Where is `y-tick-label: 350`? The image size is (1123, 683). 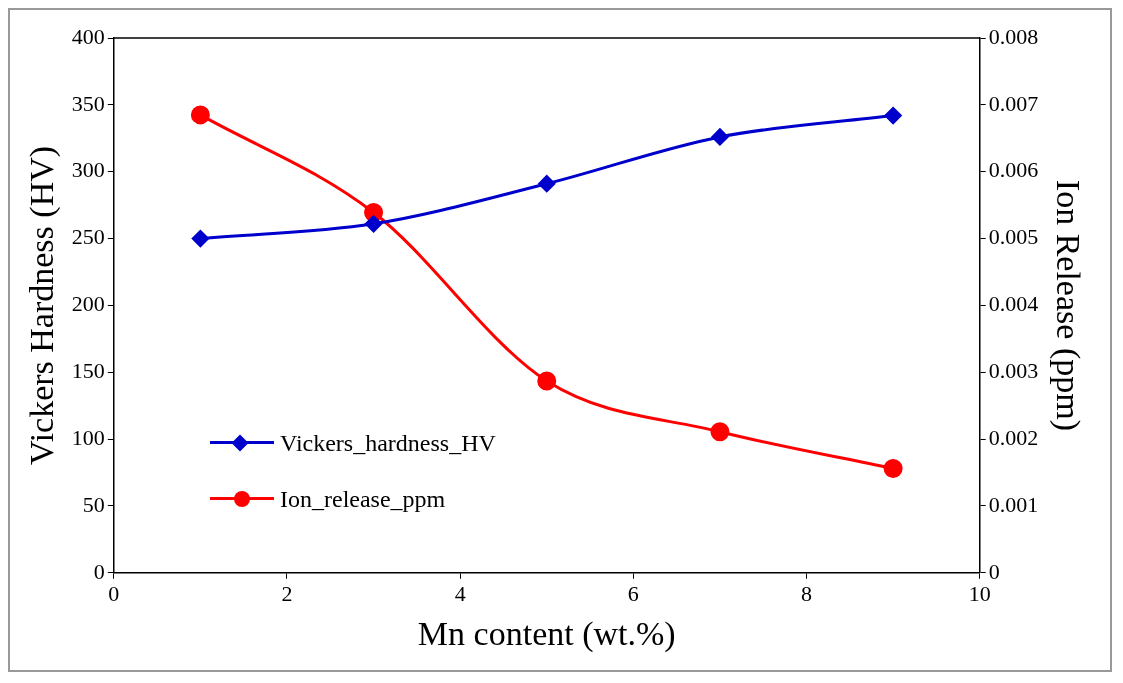
y-tick-label: 350 is located at coordinates (88, 103).